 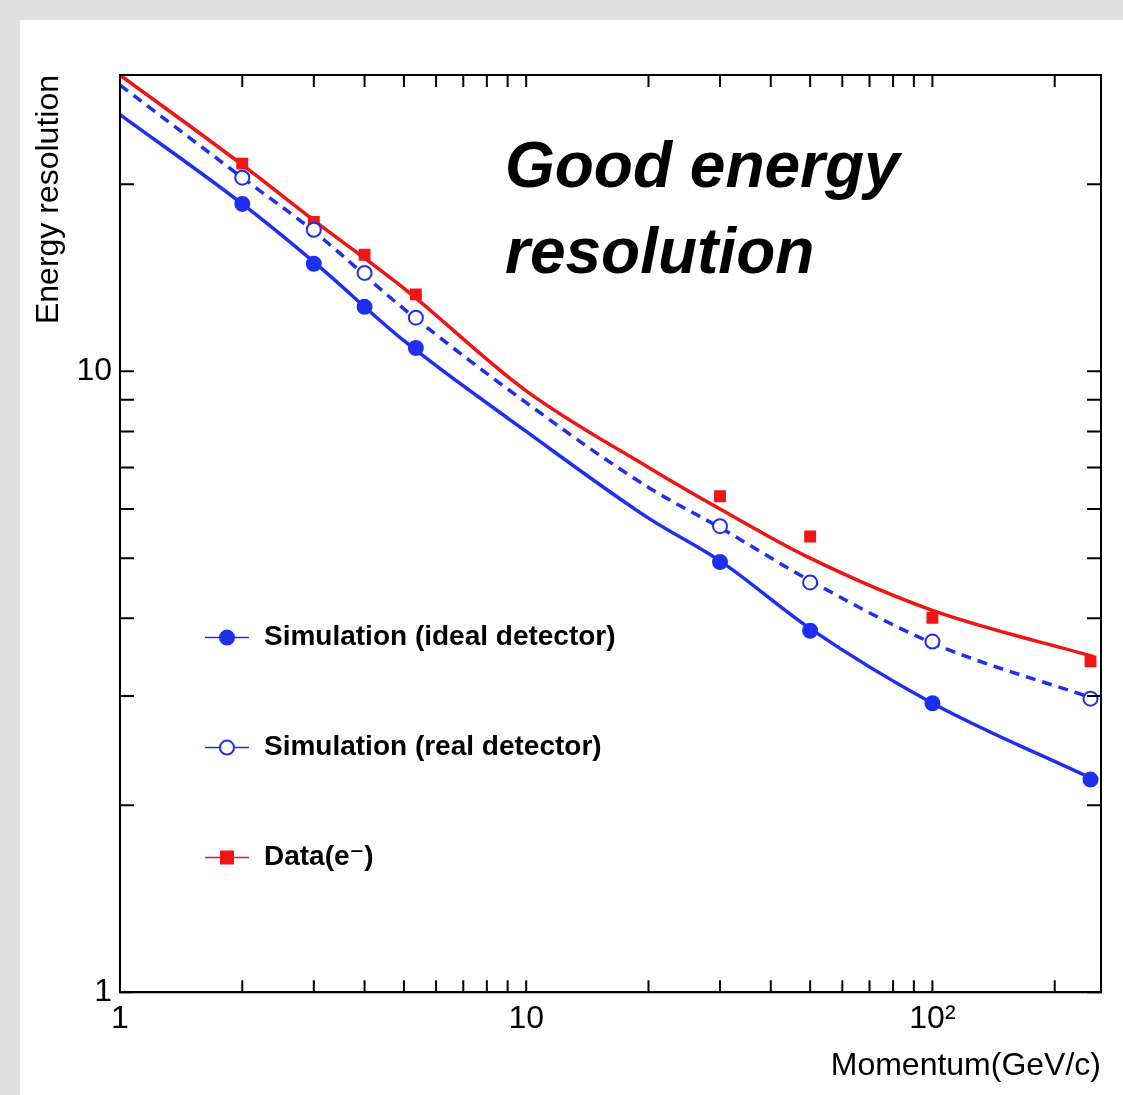 What do you see at coordinates (318, 856) in the screenshot?
I see `legend-label: Data(e⁻)` at bounding box center [318, 856].